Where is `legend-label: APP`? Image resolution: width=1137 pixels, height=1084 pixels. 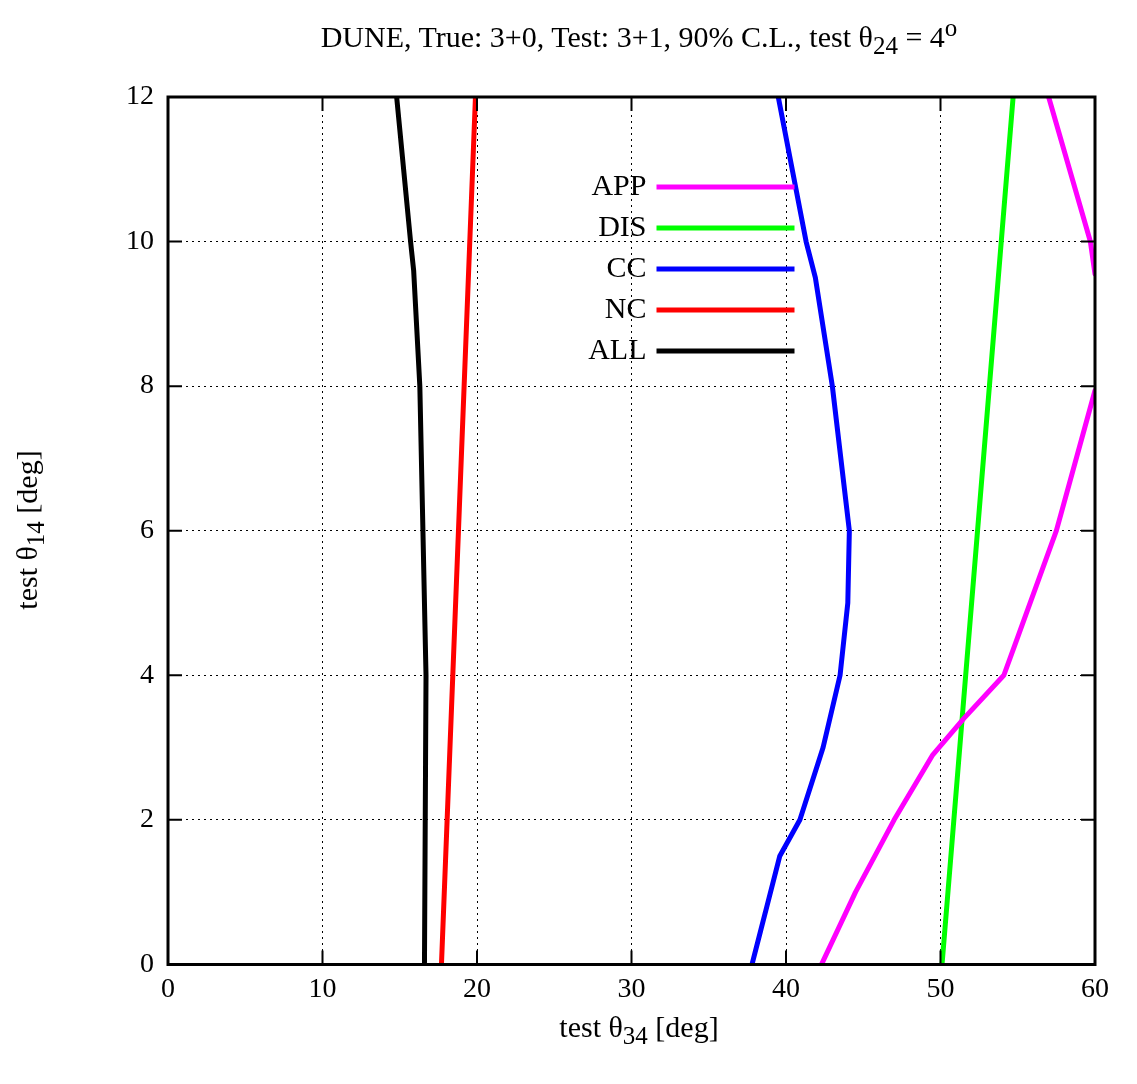
legend-label: APP is located at coordinates (619, 184).